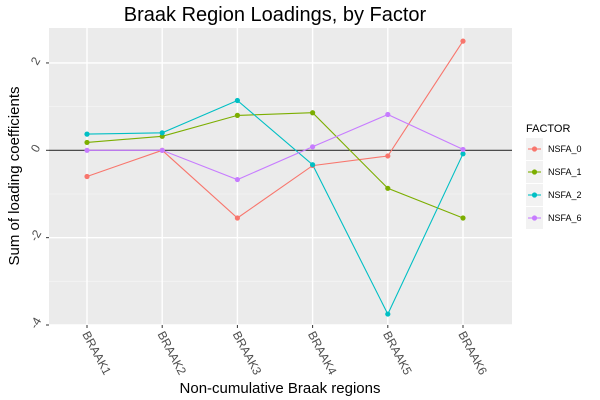 The image size is (600, 400). What do you see at coordinates (237, 218) in the screenshot?
I see `data-point-nsfa-0-braak3` at bounding box center [237, 218].